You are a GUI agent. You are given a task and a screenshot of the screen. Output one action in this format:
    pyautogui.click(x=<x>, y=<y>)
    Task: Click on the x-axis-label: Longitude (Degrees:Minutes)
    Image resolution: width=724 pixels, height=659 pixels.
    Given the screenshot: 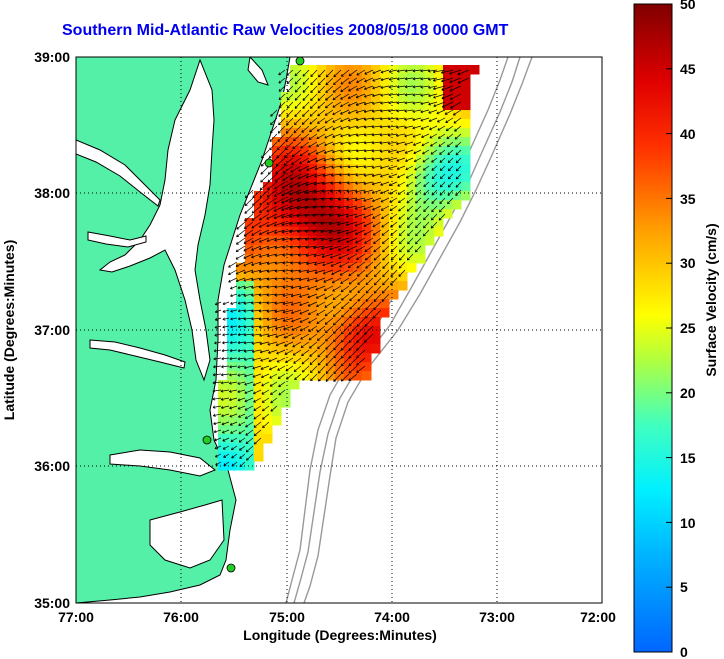 What is the action you would take?
    pyautogui.click(x=340, y=635)
    